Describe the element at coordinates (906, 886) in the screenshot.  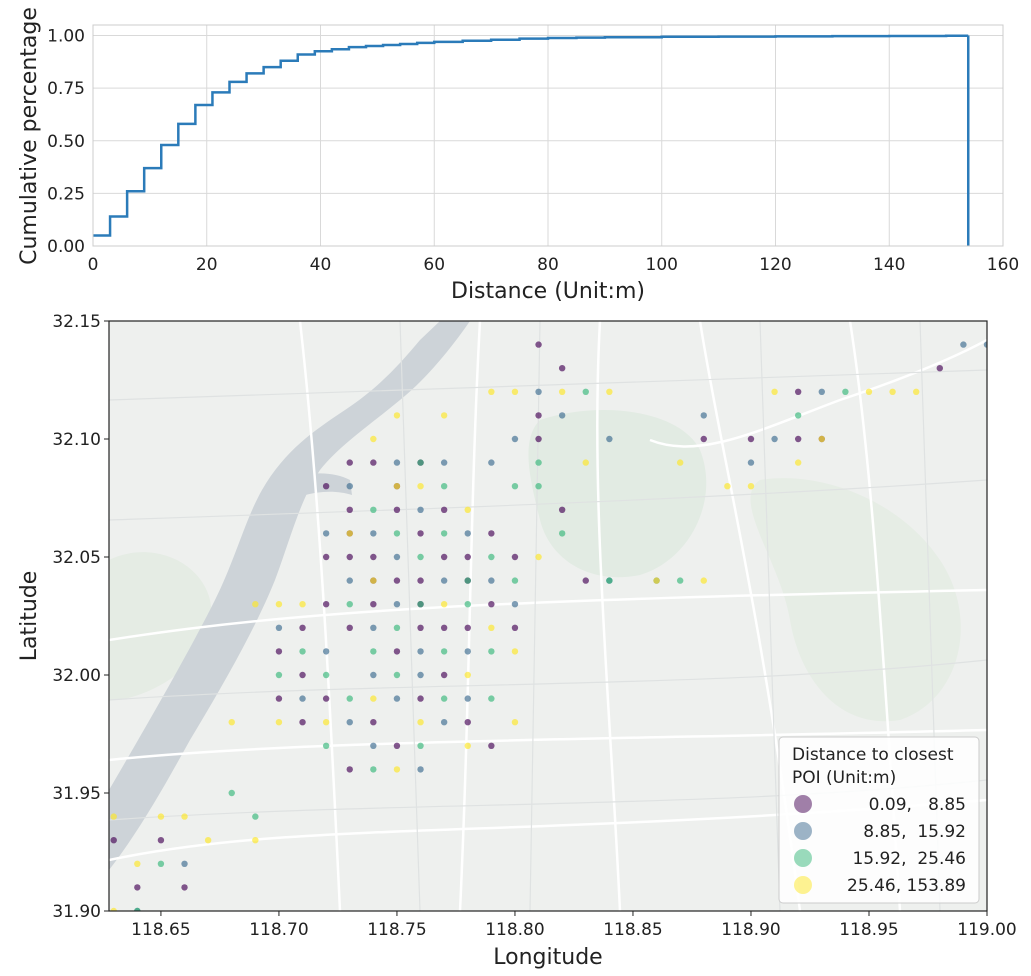
I see `legend-label: 25.46, 153.89` at that location.